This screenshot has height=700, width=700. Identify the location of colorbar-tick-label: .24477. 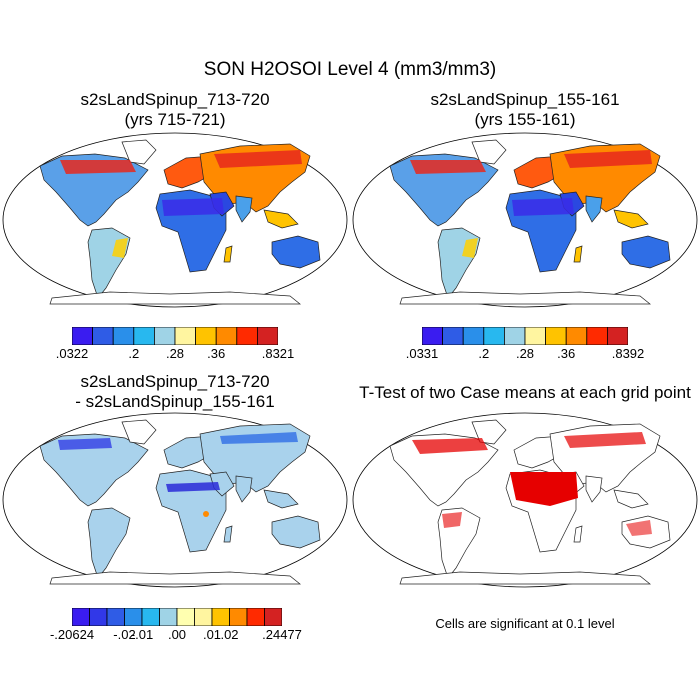
(282, 634).